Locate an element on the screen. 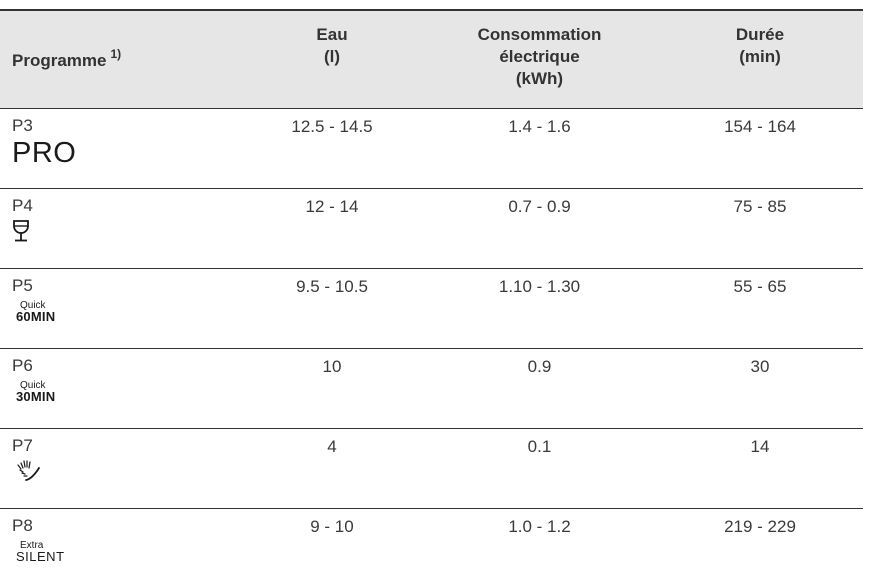 The image size is (869, 588). header-water: Eau (l) is located at coordinates (332, 59).